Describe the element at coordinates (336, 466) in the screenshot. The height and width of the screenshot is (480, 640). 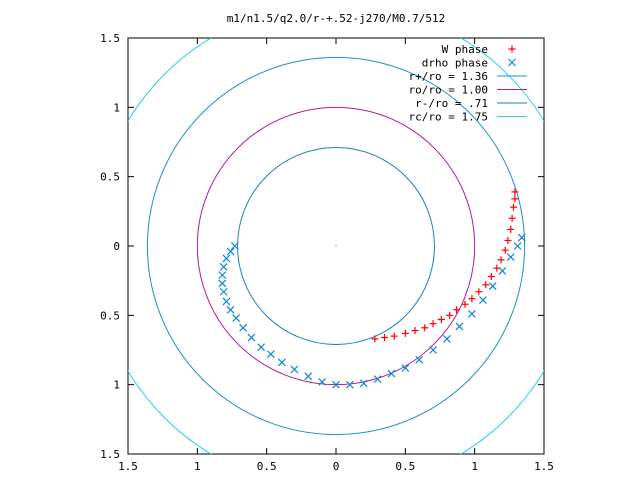
I see `x-tick-label: 0` at that location.